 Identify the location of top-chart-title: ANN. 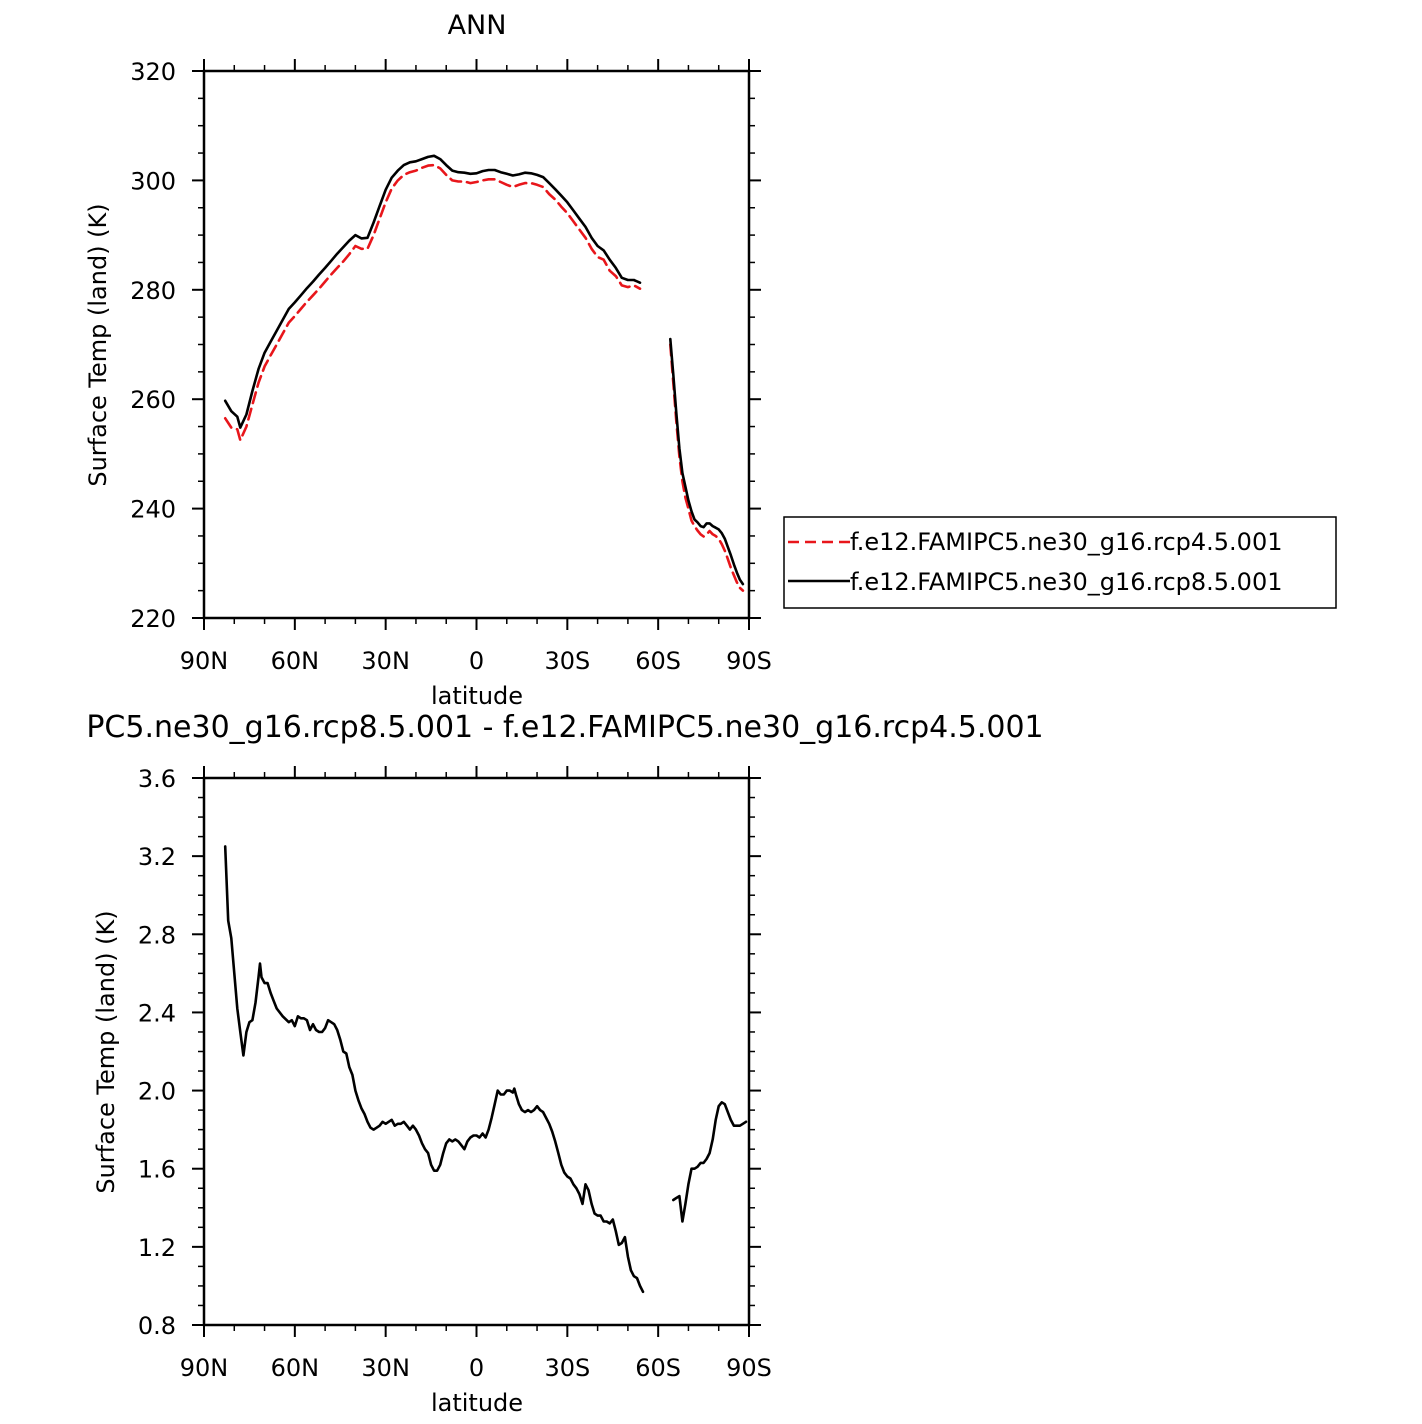
(477, 25).